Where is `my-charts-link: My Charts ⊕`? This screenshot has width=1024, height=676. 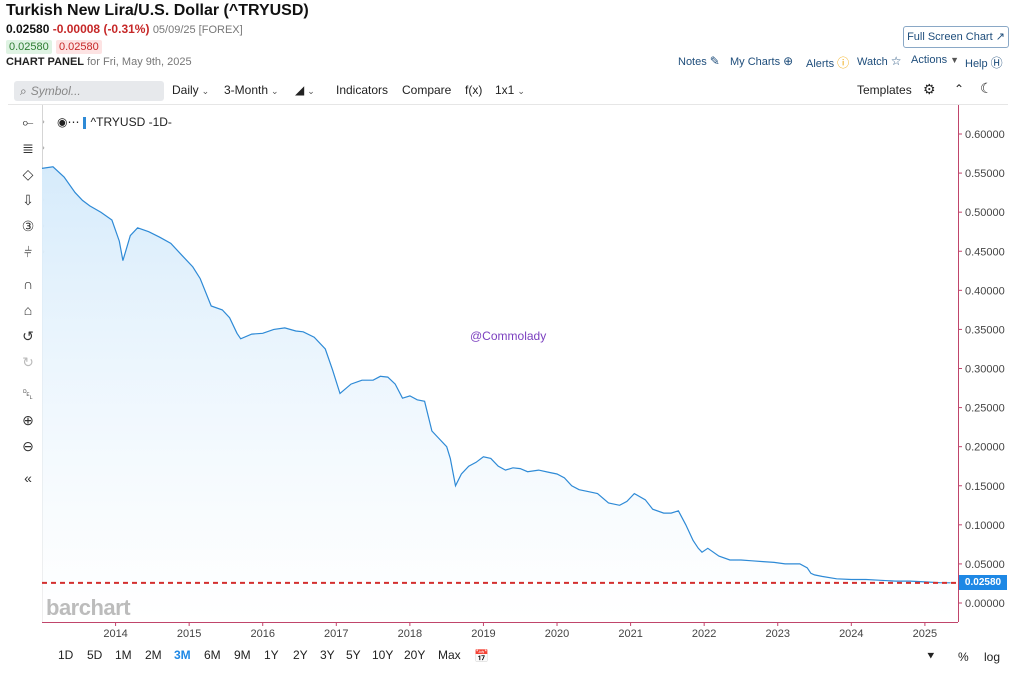
my-charts-link: My Charts ⊕ is located at coordinates (761, 61).